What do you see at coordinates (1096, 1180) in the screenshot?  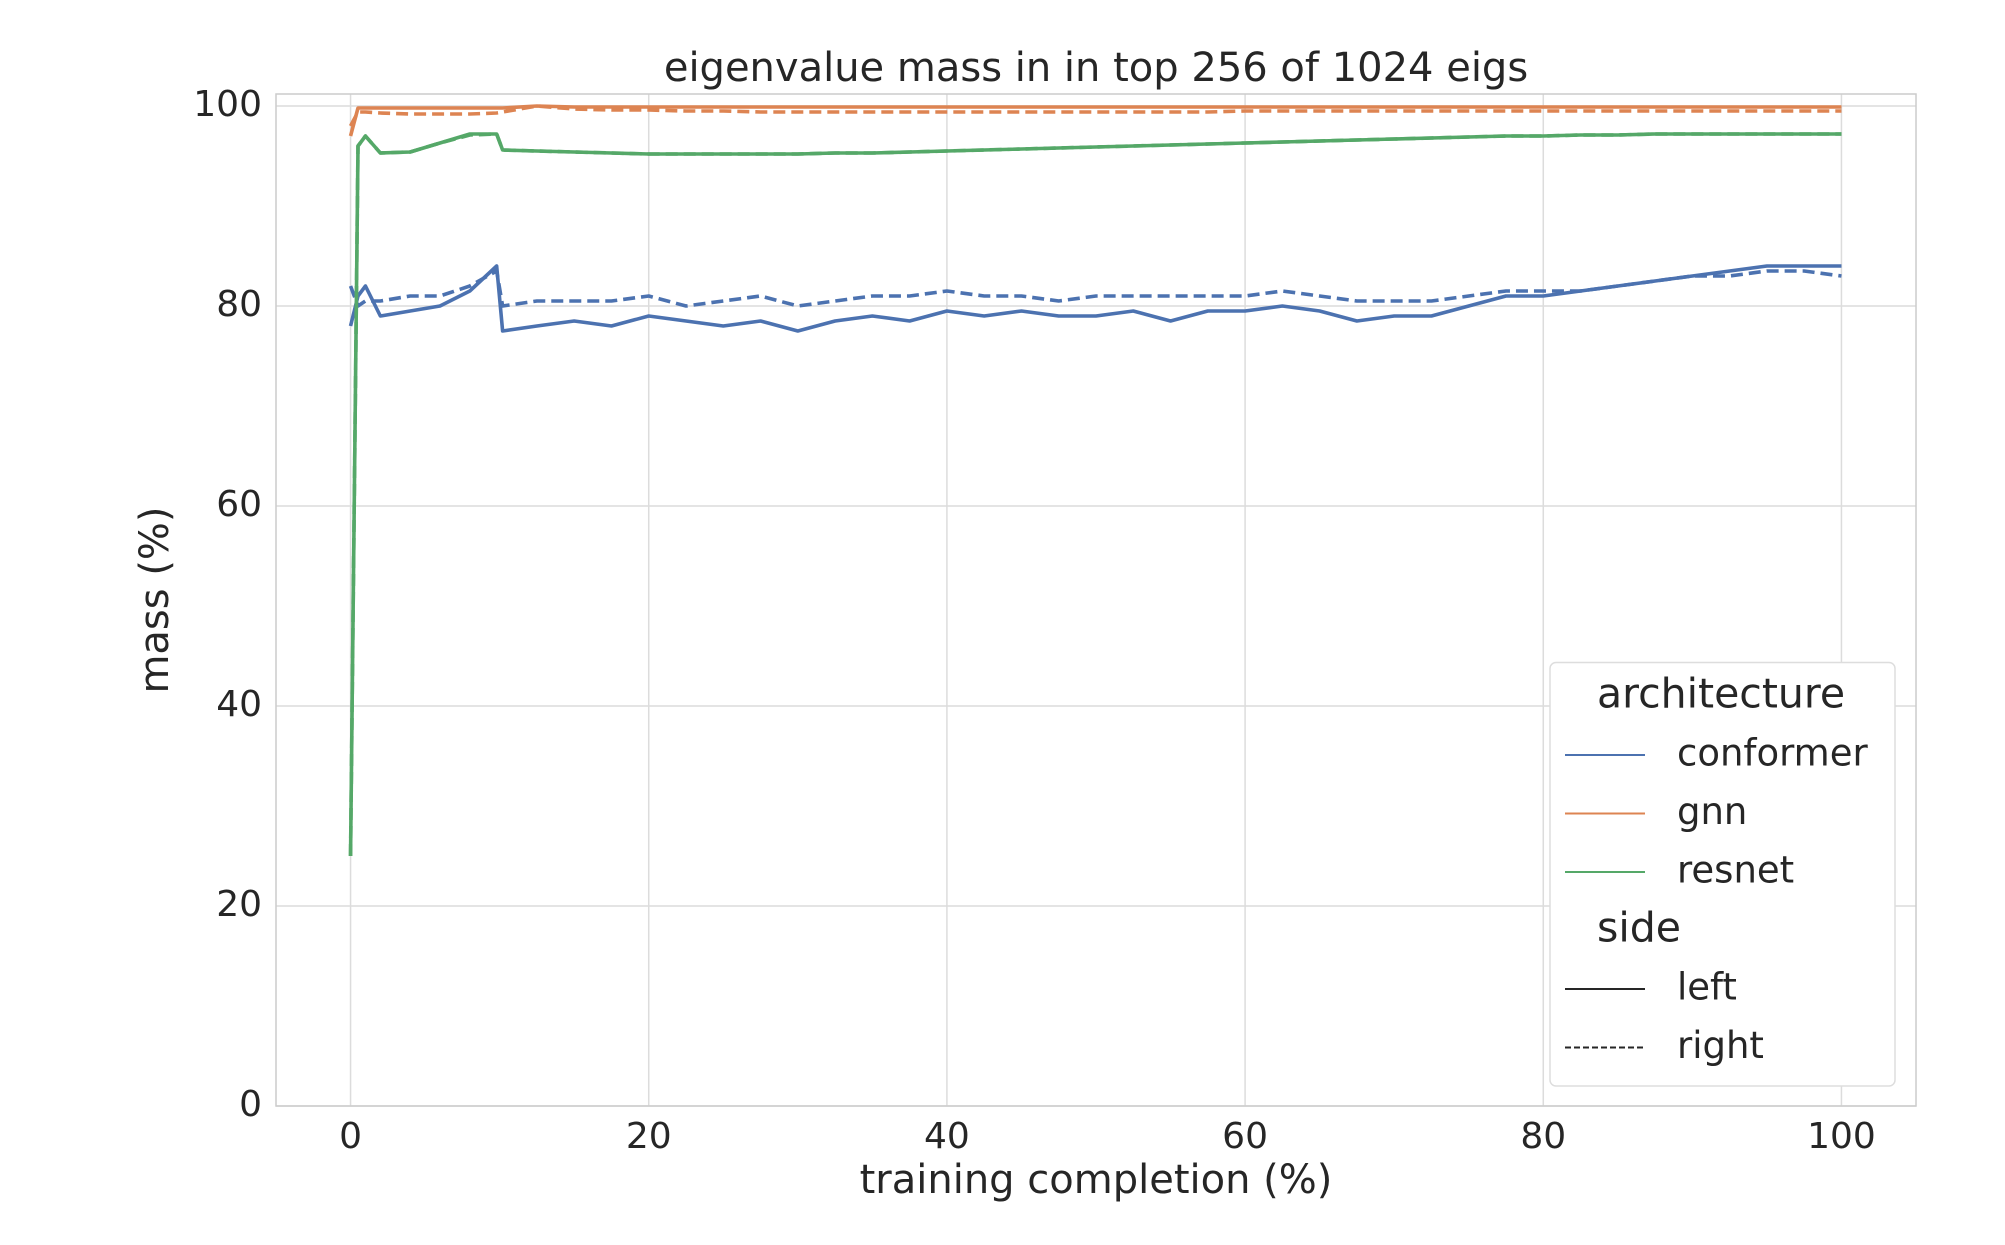 I see `x-axis-label: training completion (%)` at bounding box center [1096, 1180].